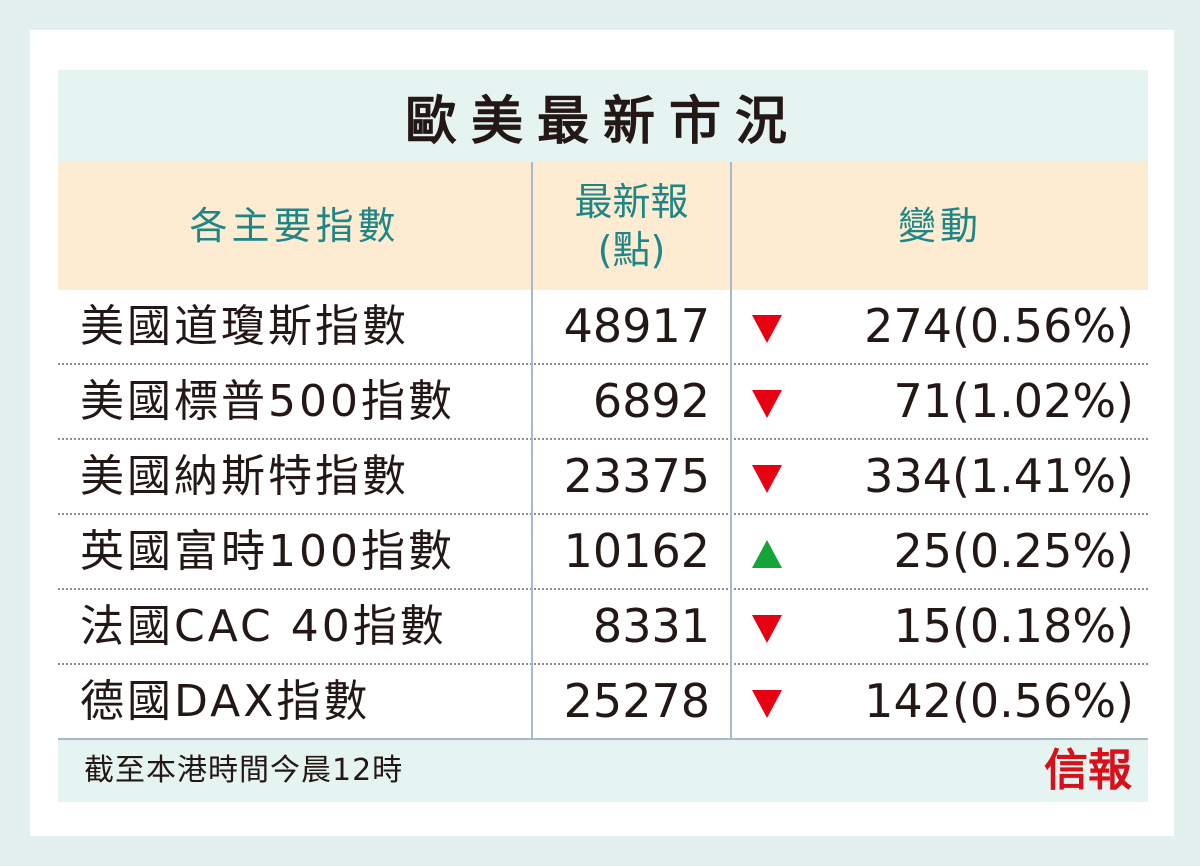 The height and width of the screenshot is (866, 1200). I want to click on index-value: 25278, so click(636, 701).